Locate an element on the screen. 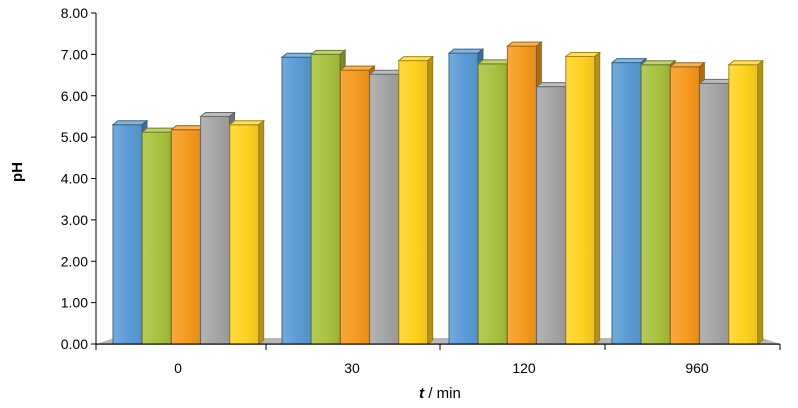  y-tick-label: 7.00 is located at coordinates (74, 54).